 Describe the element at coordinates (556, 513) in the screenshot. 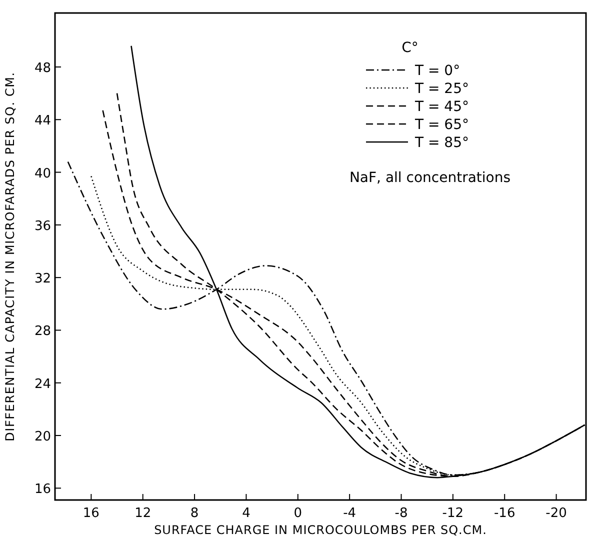

I see `x-tick-label: -20` at that location.